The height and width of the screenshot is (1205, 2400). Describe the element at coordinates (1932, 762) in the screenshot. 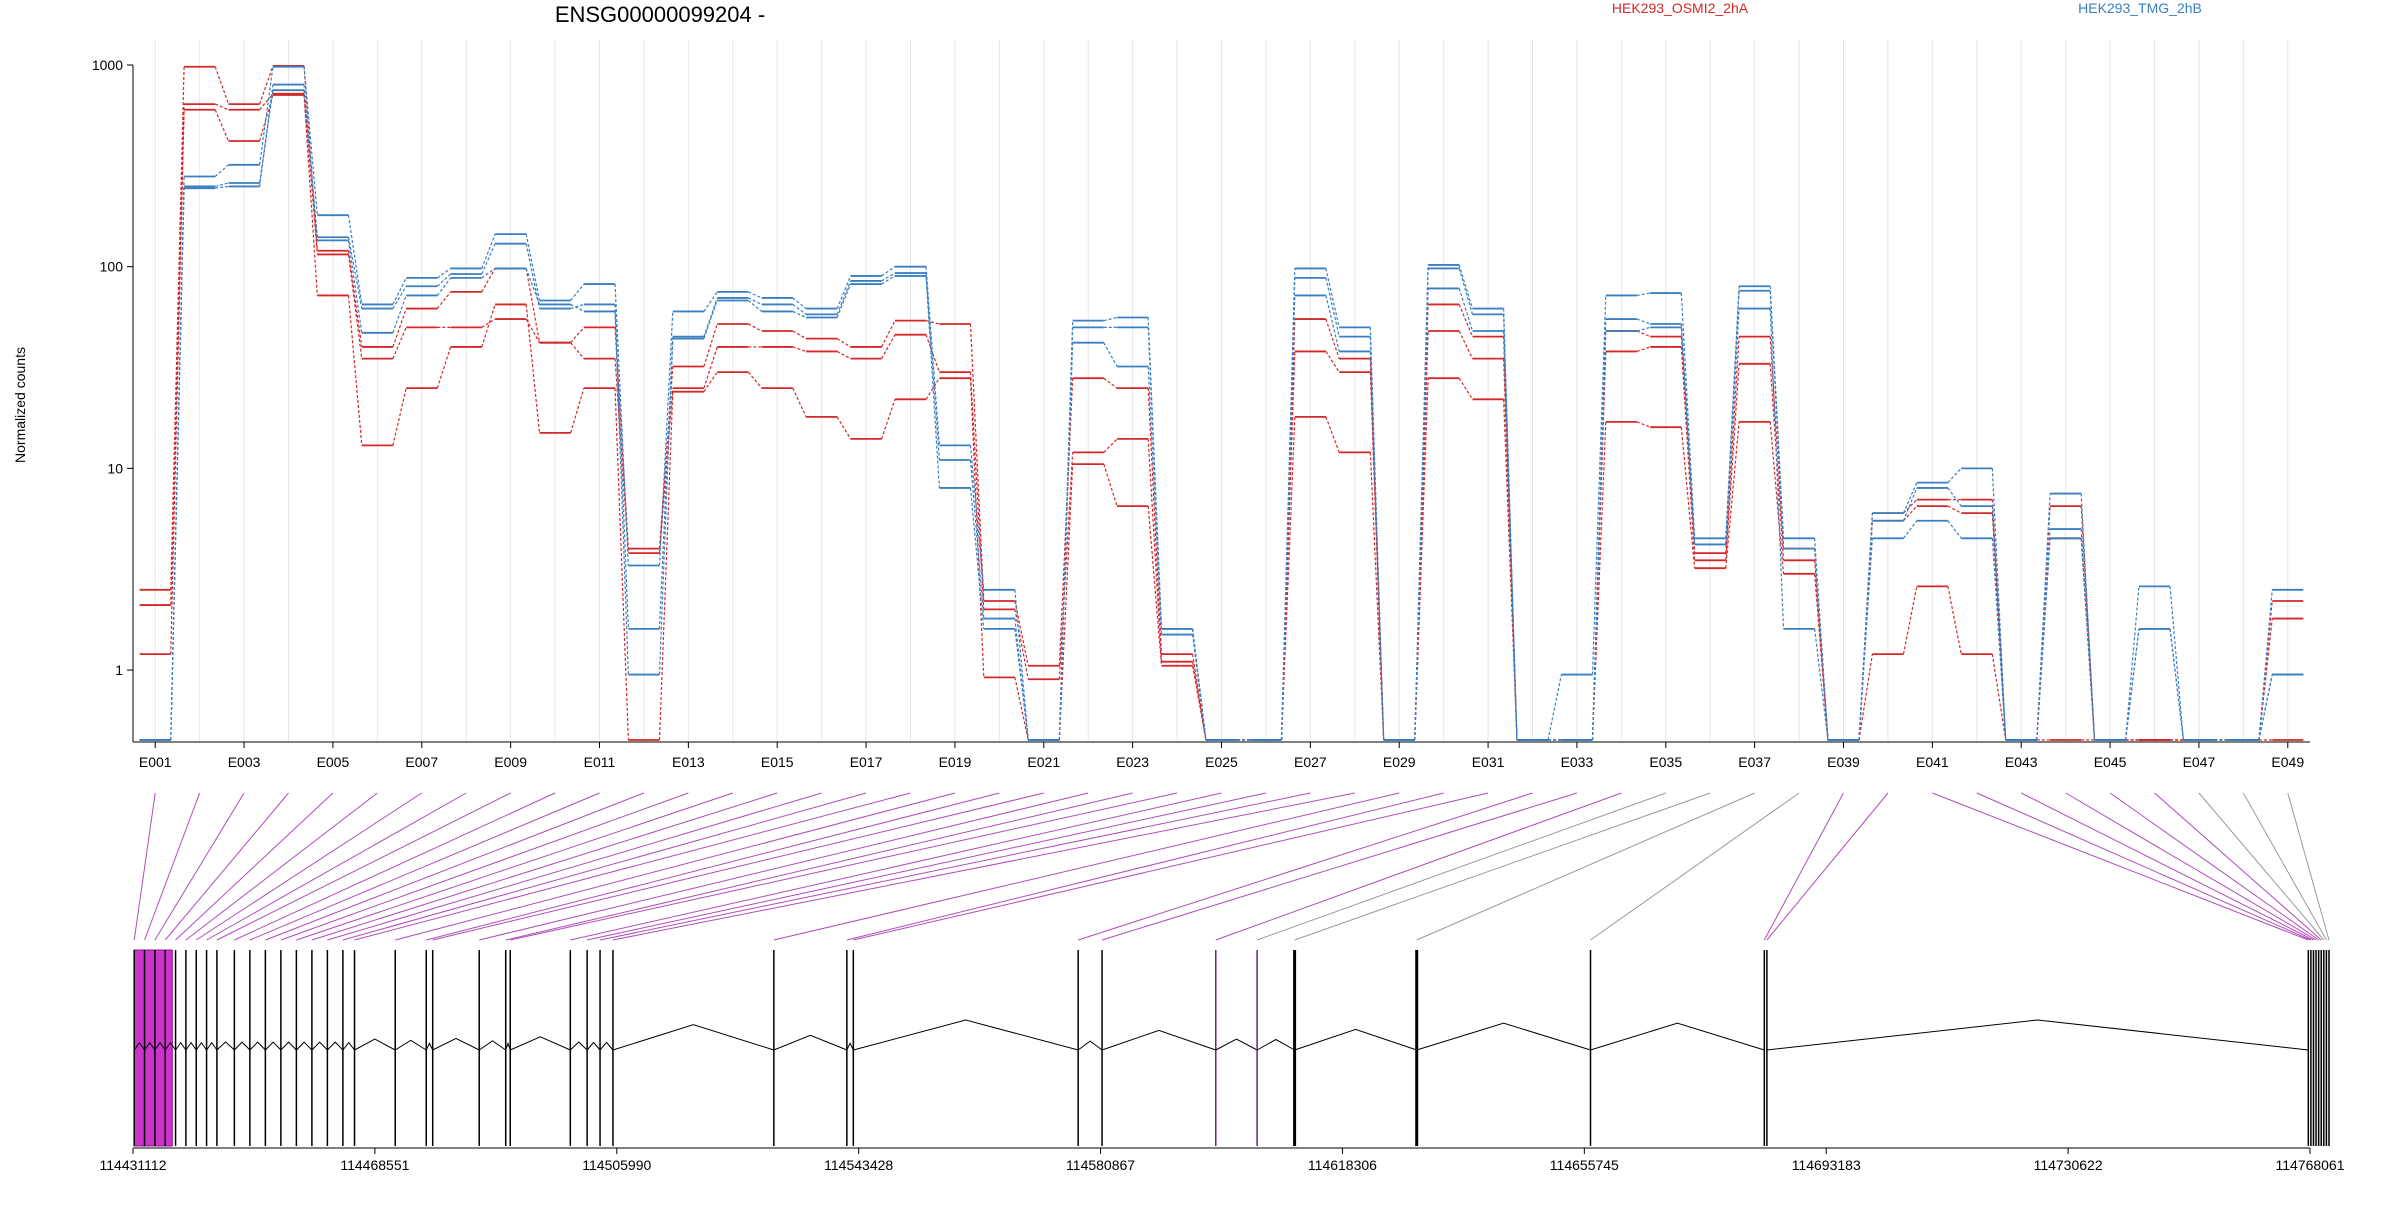

I see `x-tick-label: E041` at that location.